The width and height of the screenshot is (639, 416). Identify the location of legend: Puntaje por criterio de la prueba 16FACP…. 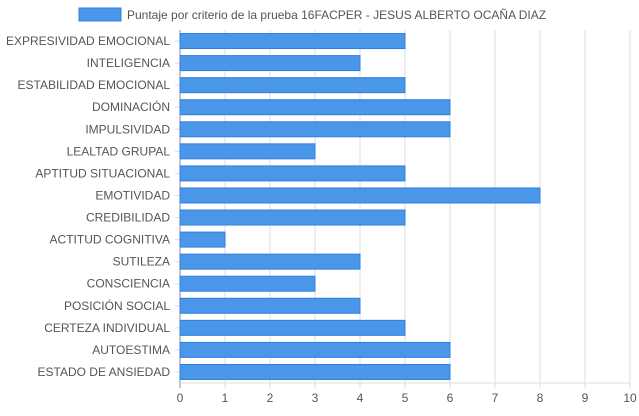
(312, 14).